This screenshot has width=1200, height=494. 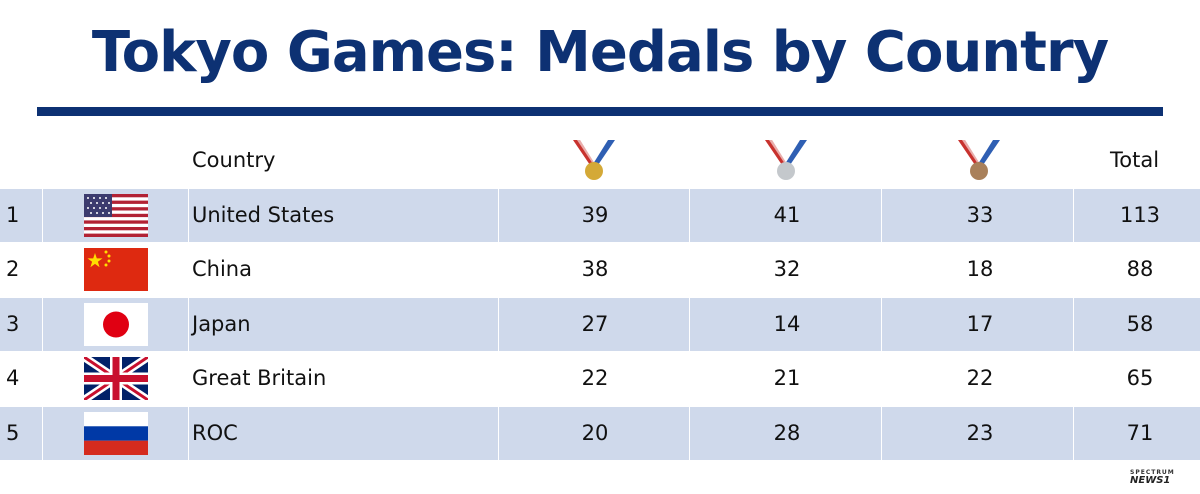 What do you see at coordinates (116, 433) in the screenshot?
I see `russia-flag-icon` at bounding box center [116, 433].